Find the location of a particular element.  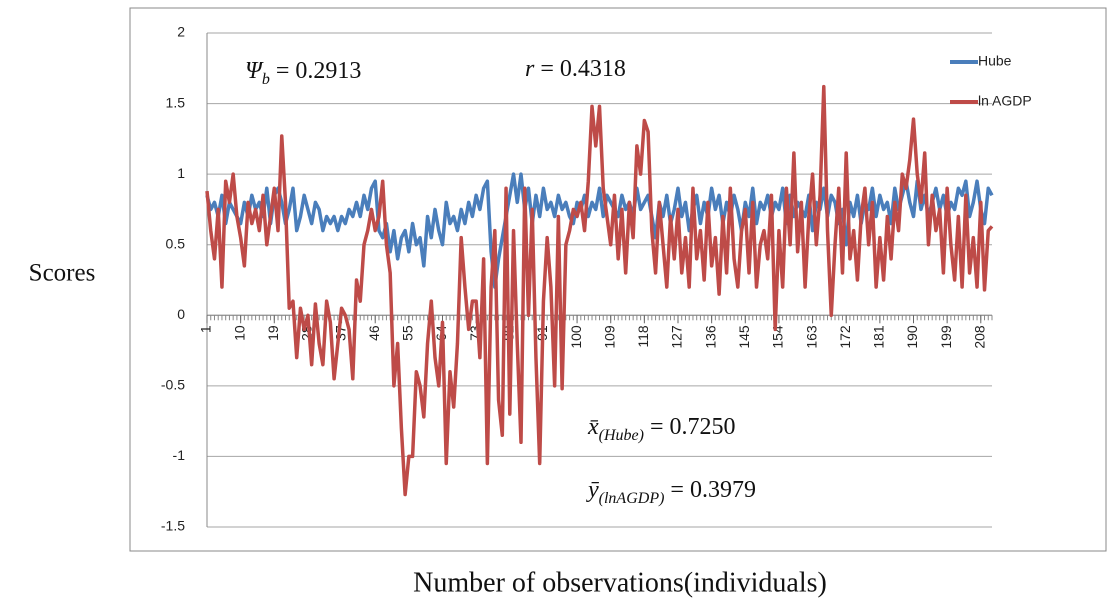

annotation: r = 0.4318 is located at coordinates (575, 69).